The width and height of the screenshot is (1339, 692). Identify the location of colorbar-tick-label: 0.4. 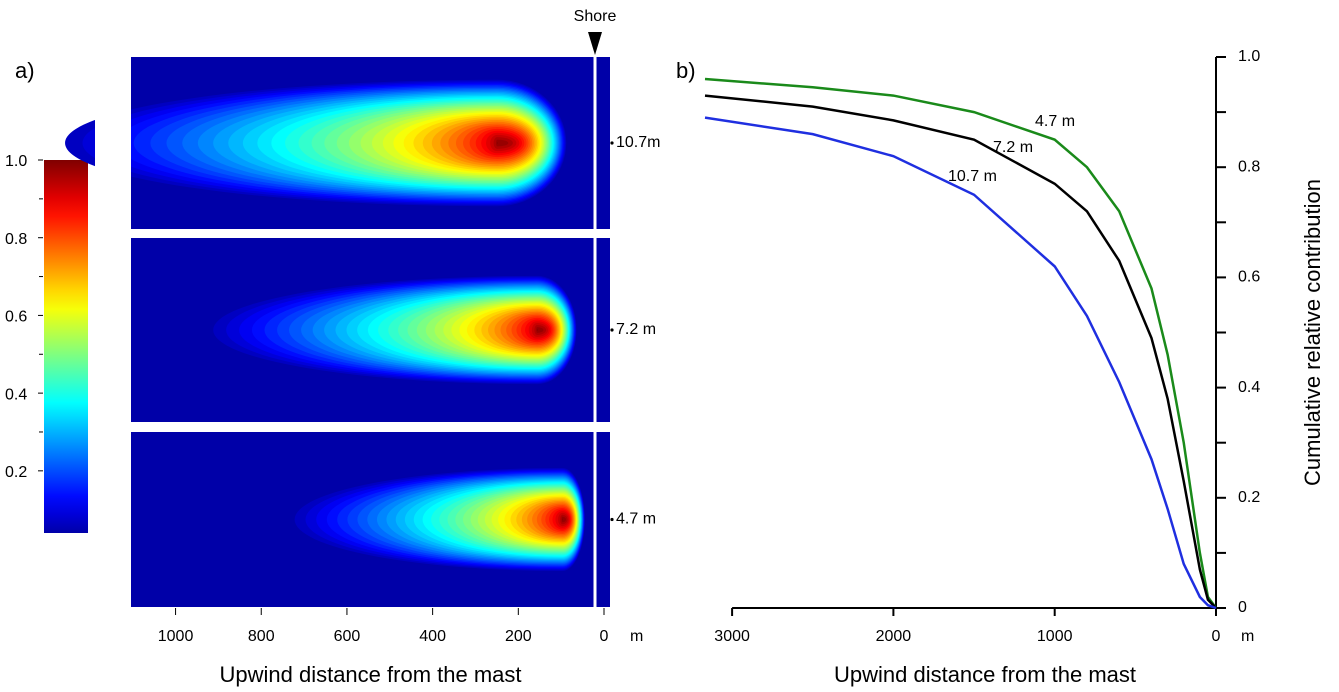
(16, 394).